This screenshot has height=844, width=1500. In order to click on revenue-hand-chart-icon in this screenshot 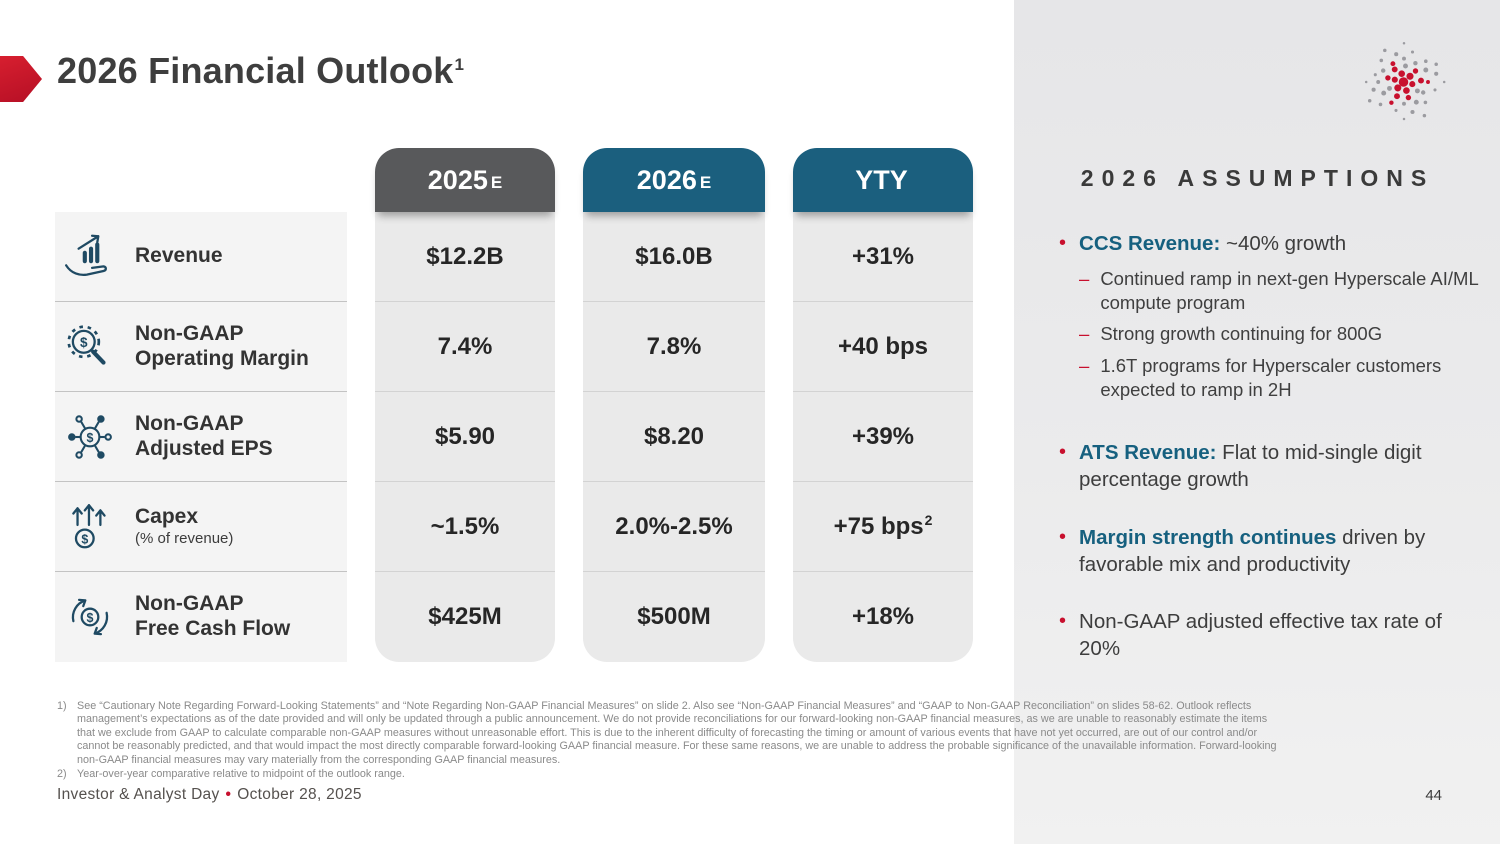, I will do `click(90, 257)`.